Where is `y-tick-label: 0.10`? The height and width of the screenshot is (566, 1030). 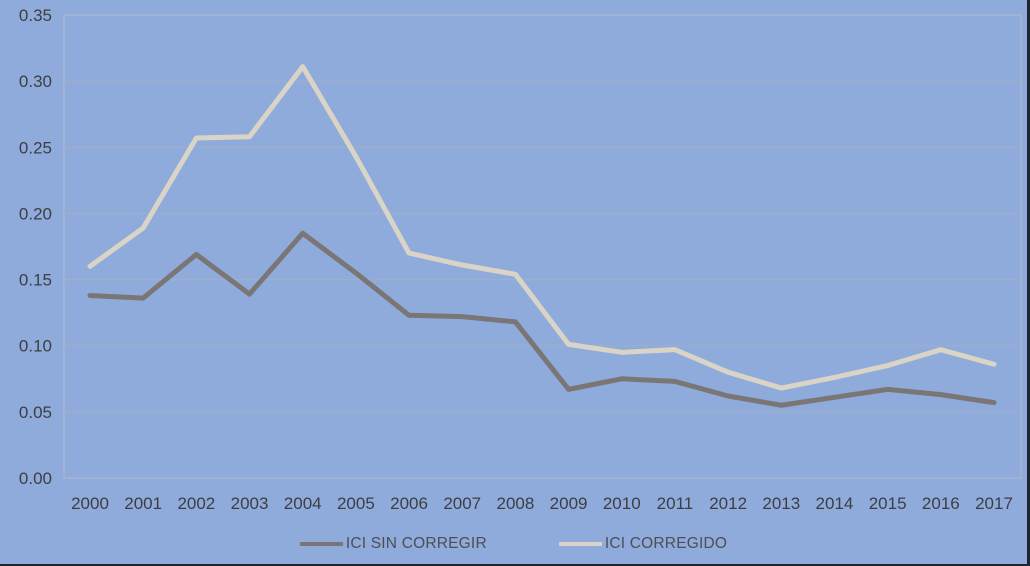 y-tick-label: 0.10 is located at coordinates (35, 346).